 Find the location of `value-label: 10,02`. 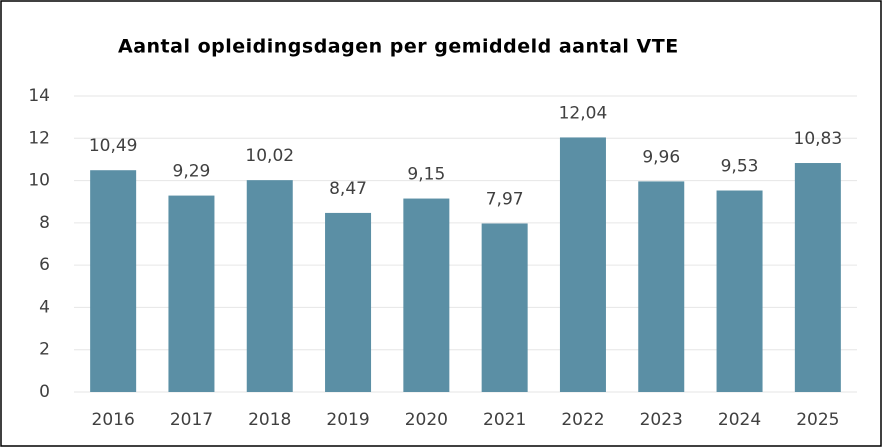

value-label: 10,02 is located at coordinates (269, 156).